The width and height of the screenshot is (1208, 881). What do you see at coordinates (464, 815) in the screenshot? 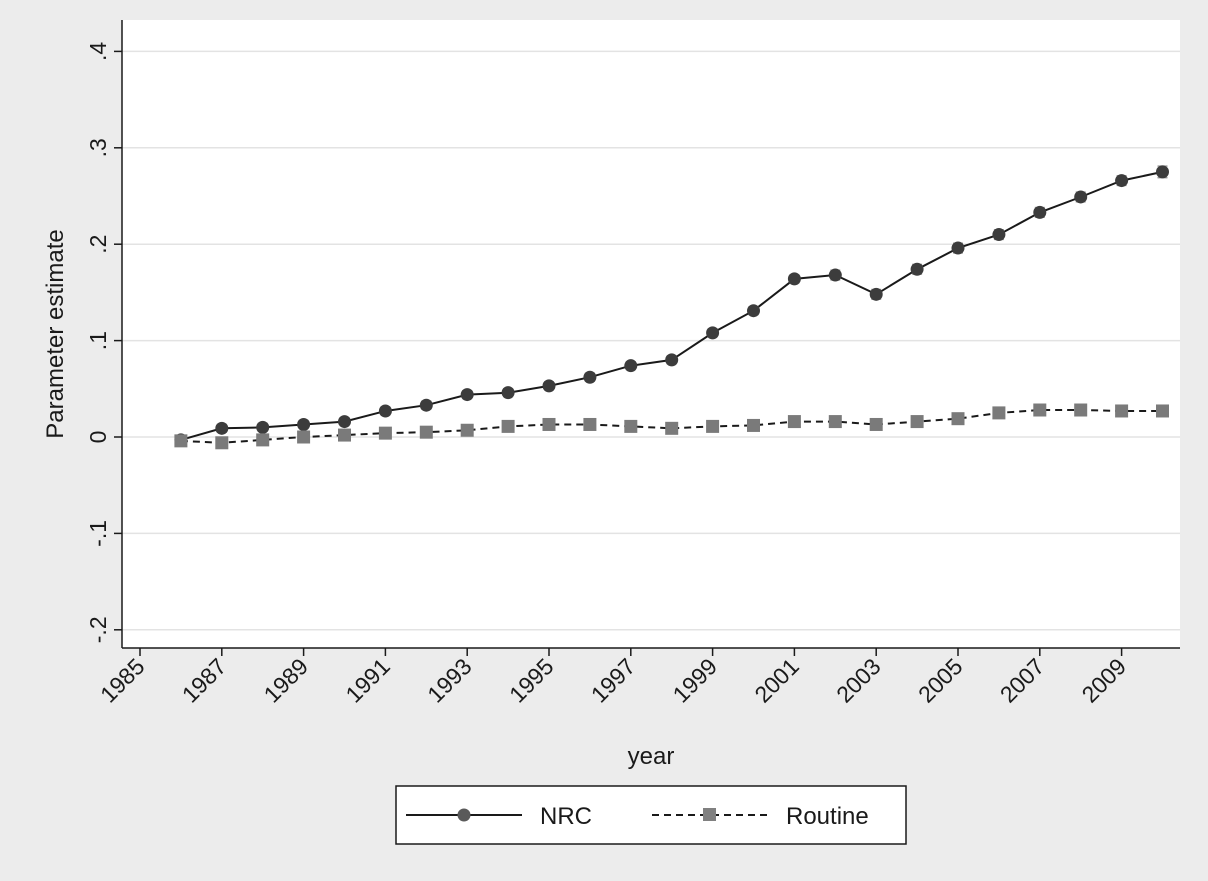
I see `legend-nrc-marker` at bounding box center [464, 815].